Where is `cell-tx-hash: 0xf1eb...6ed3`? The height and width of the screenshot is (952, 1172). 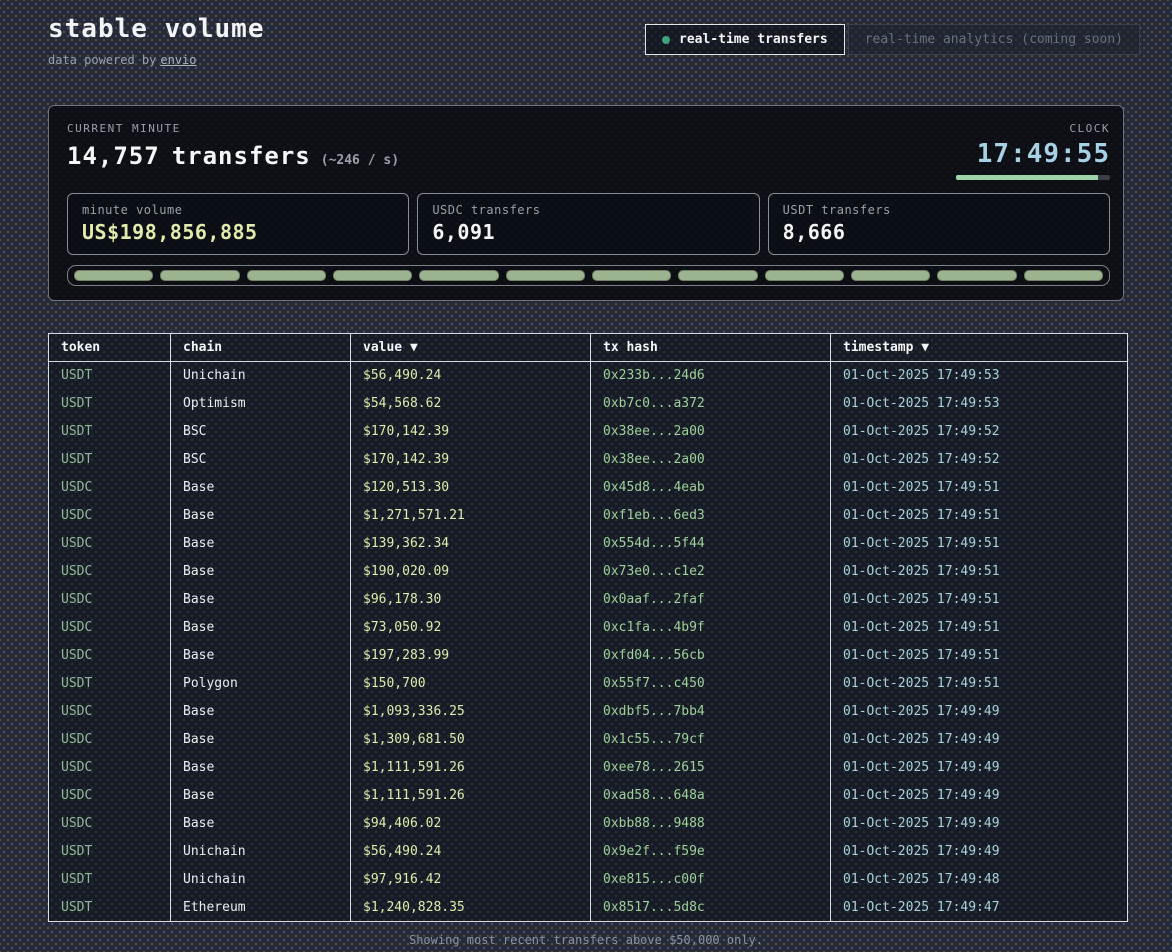 cell-tx-hash: 0xf1eb...6ed3 is located at coordinates (710, 515).